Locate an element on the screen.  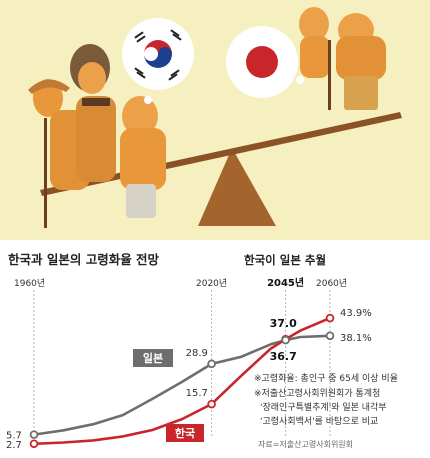
data-label-japan-2045: 36.7 is located at coordinates (283, 356).